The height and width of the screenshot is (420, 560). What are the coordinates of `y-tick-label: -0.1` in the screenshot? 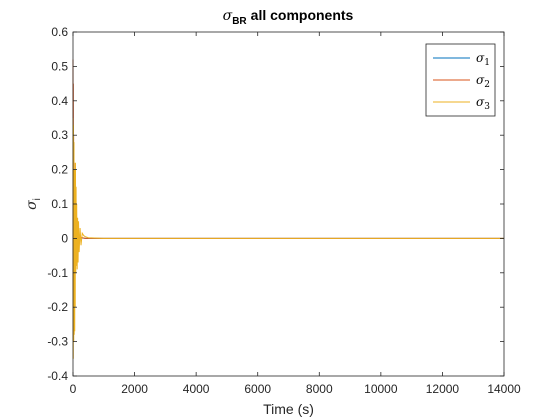 It's located at (57, 273).